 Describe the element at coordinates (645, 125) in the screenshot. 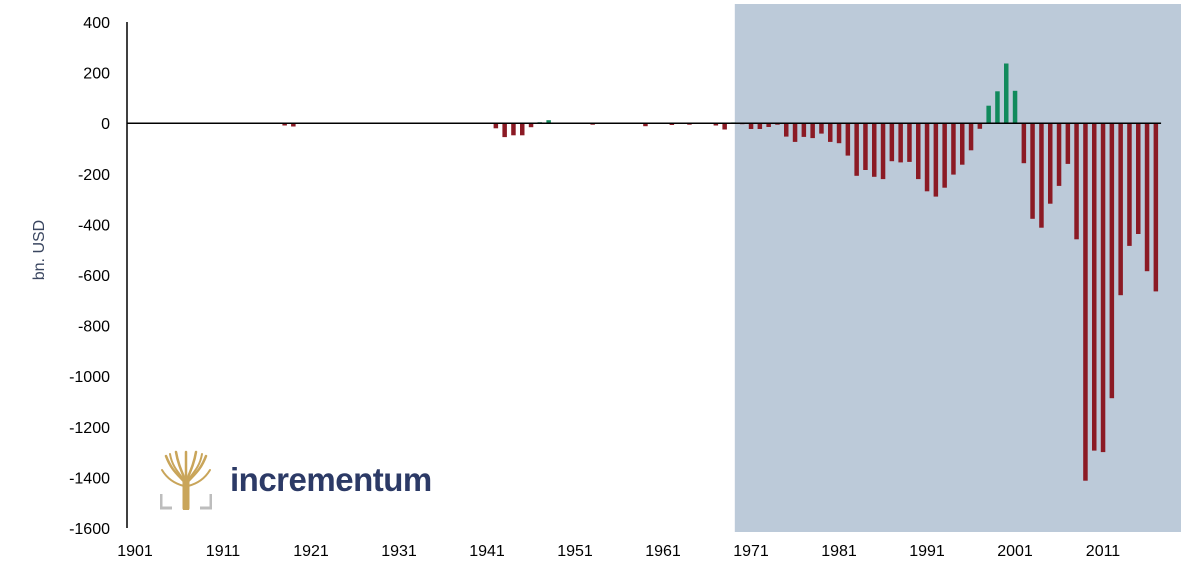

I see `bar-1959` at that location.